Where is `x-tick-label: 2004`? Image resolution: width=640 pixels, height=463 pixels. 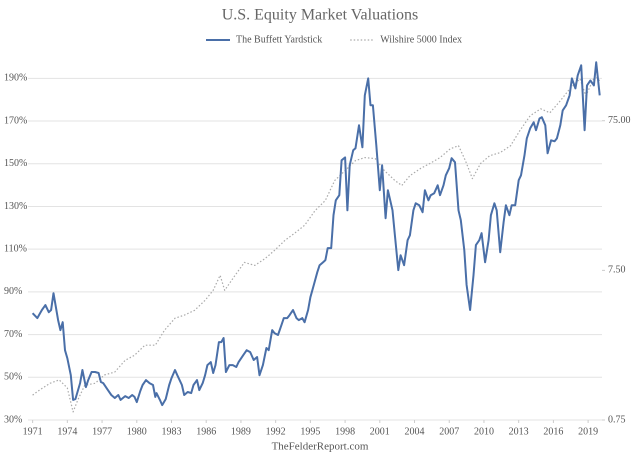
x-tick-label: 2004 is located at coordinates (415, 431).